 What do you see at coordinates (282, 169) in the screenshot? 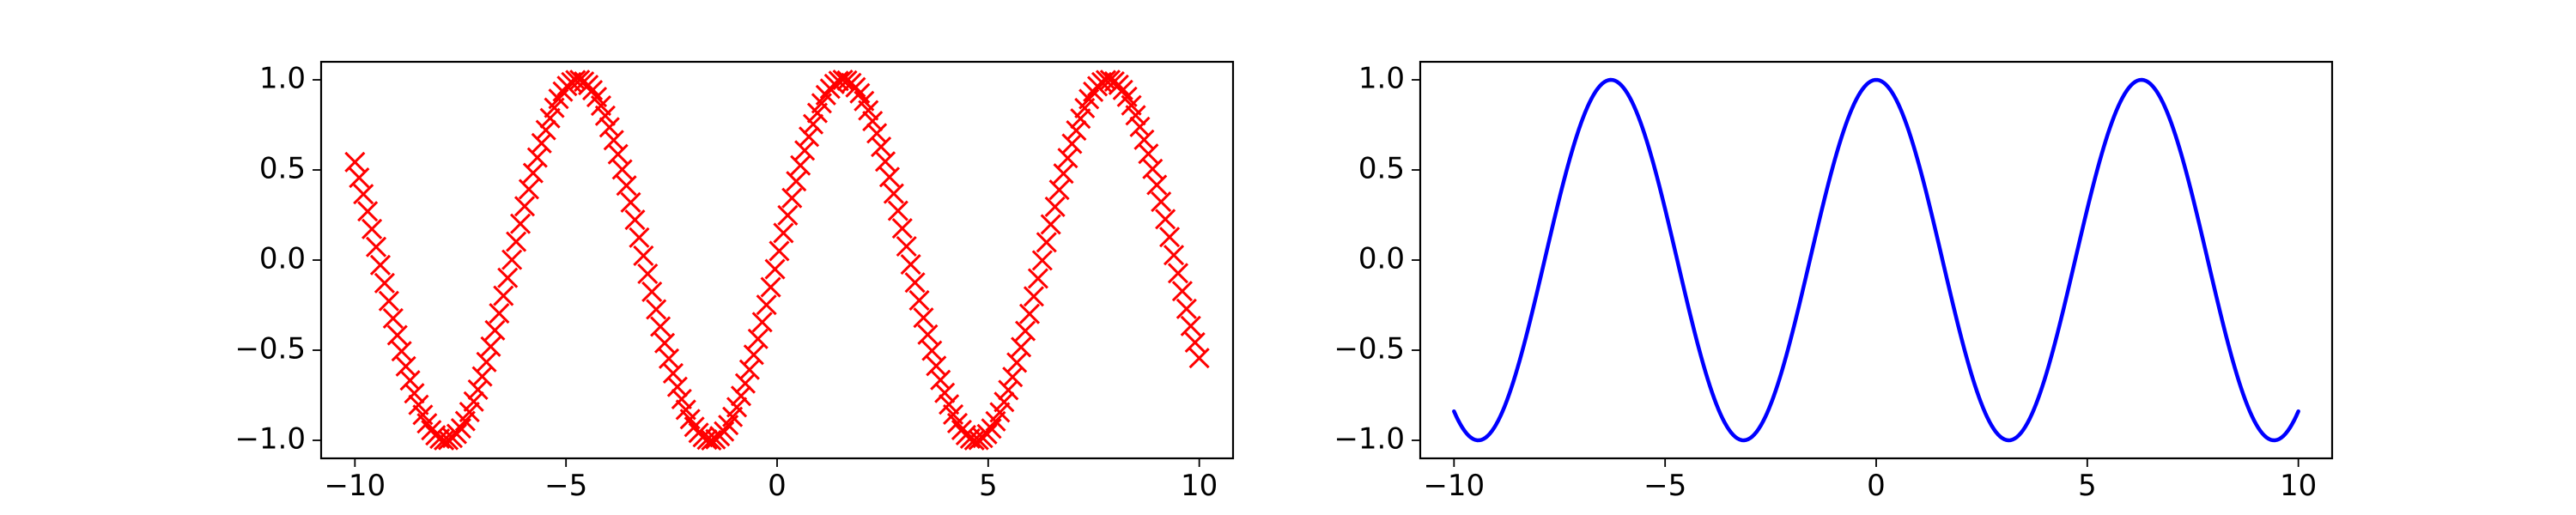
I see `y-tick-label: 0.5` at bounding box center [282, 169].